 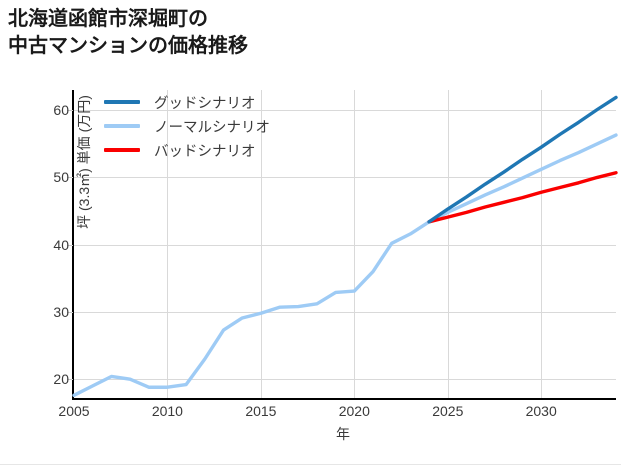 What do you see at coordinates (61, 244) in the screenshot?
I see `y-tick-label-40: 40` at bounding box center [61, 244].